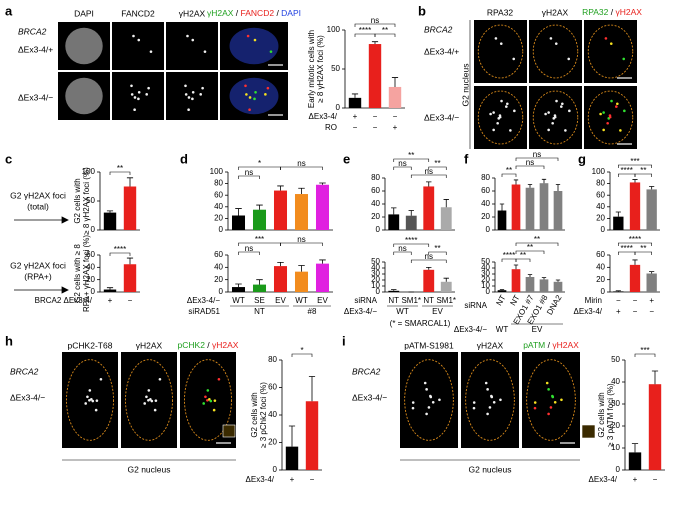 The height and width of the screenshot is (521, 675). I want to click on x-row-label: siRAD51, so click(204, 311).